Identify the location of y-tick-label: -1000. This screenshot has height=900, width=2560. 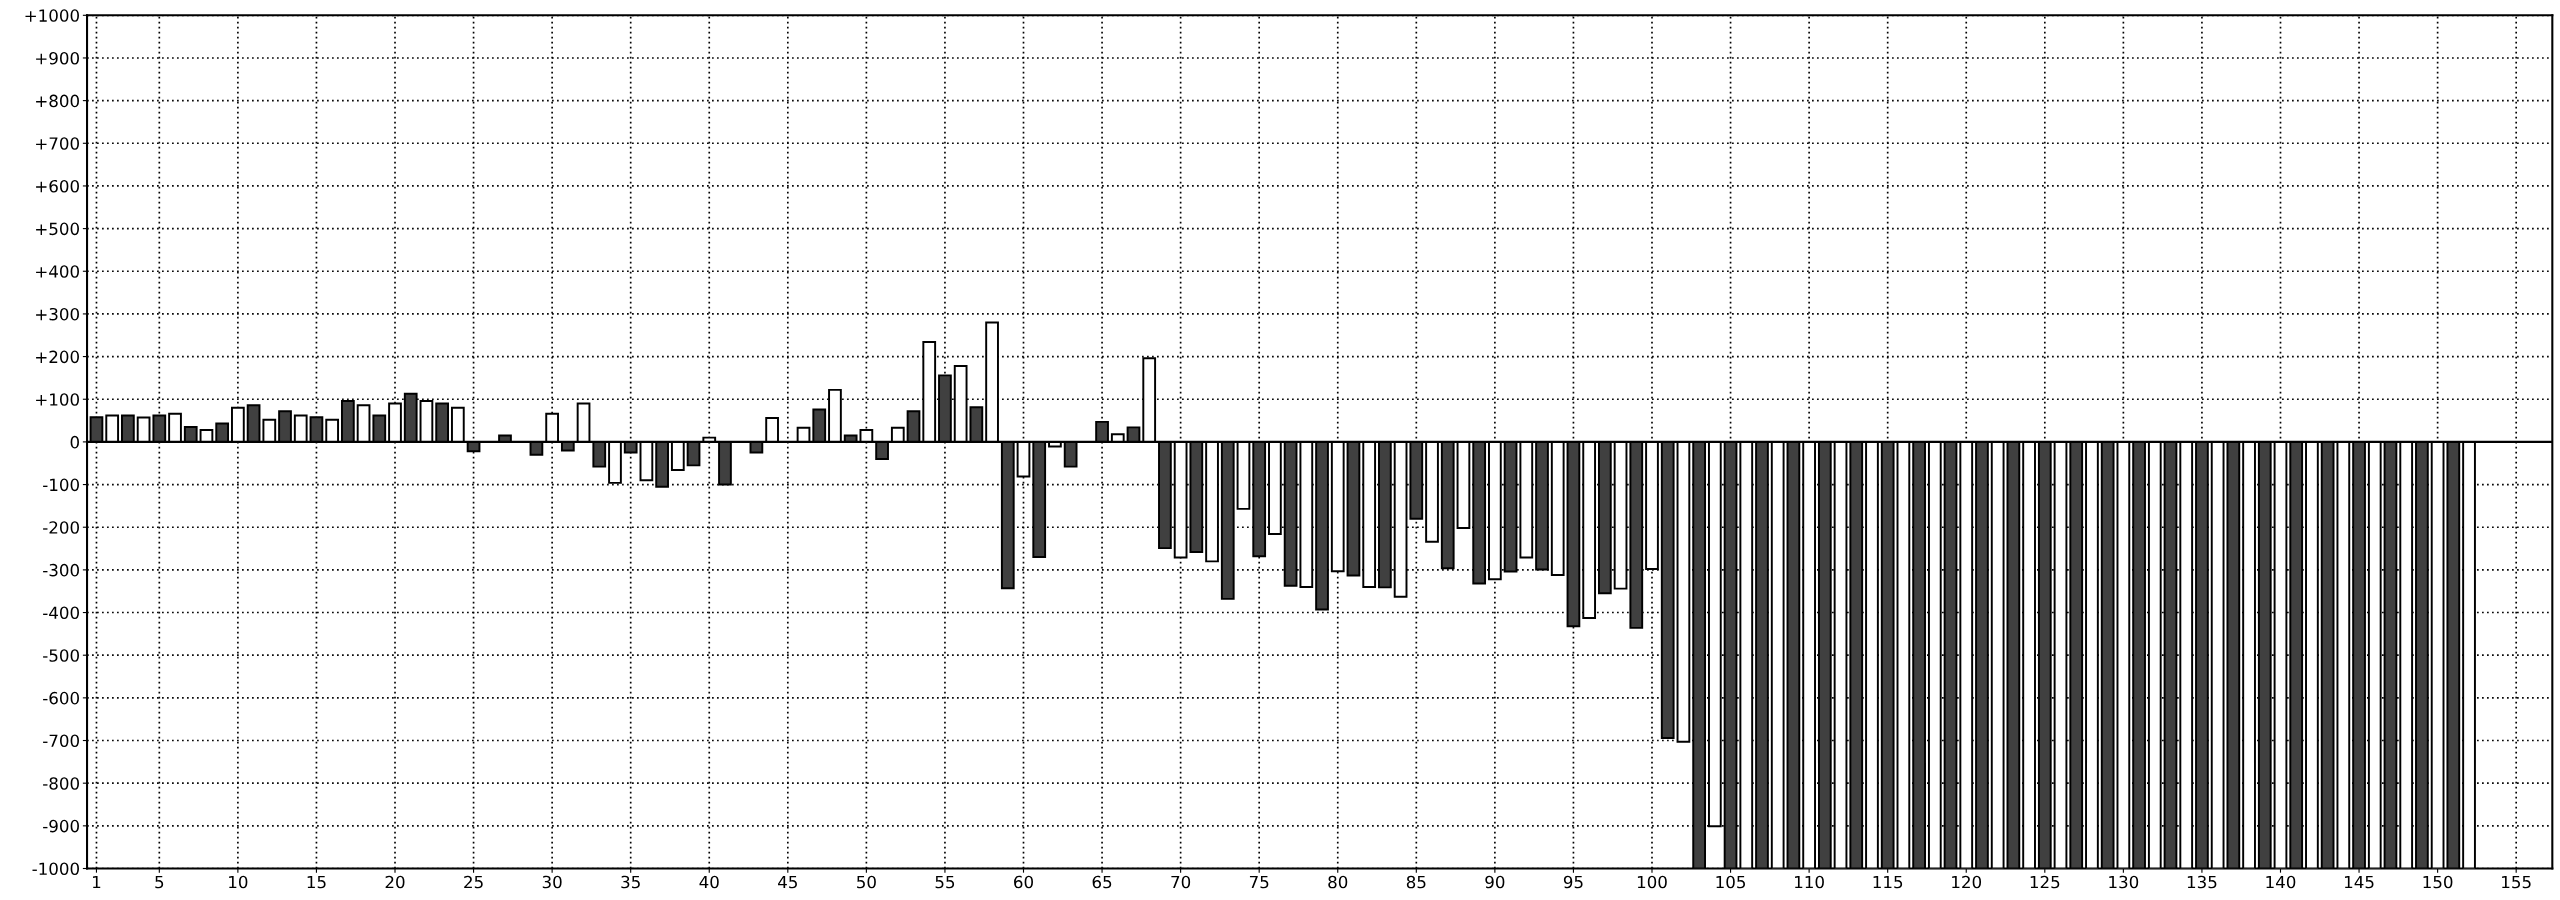
(55, 869).